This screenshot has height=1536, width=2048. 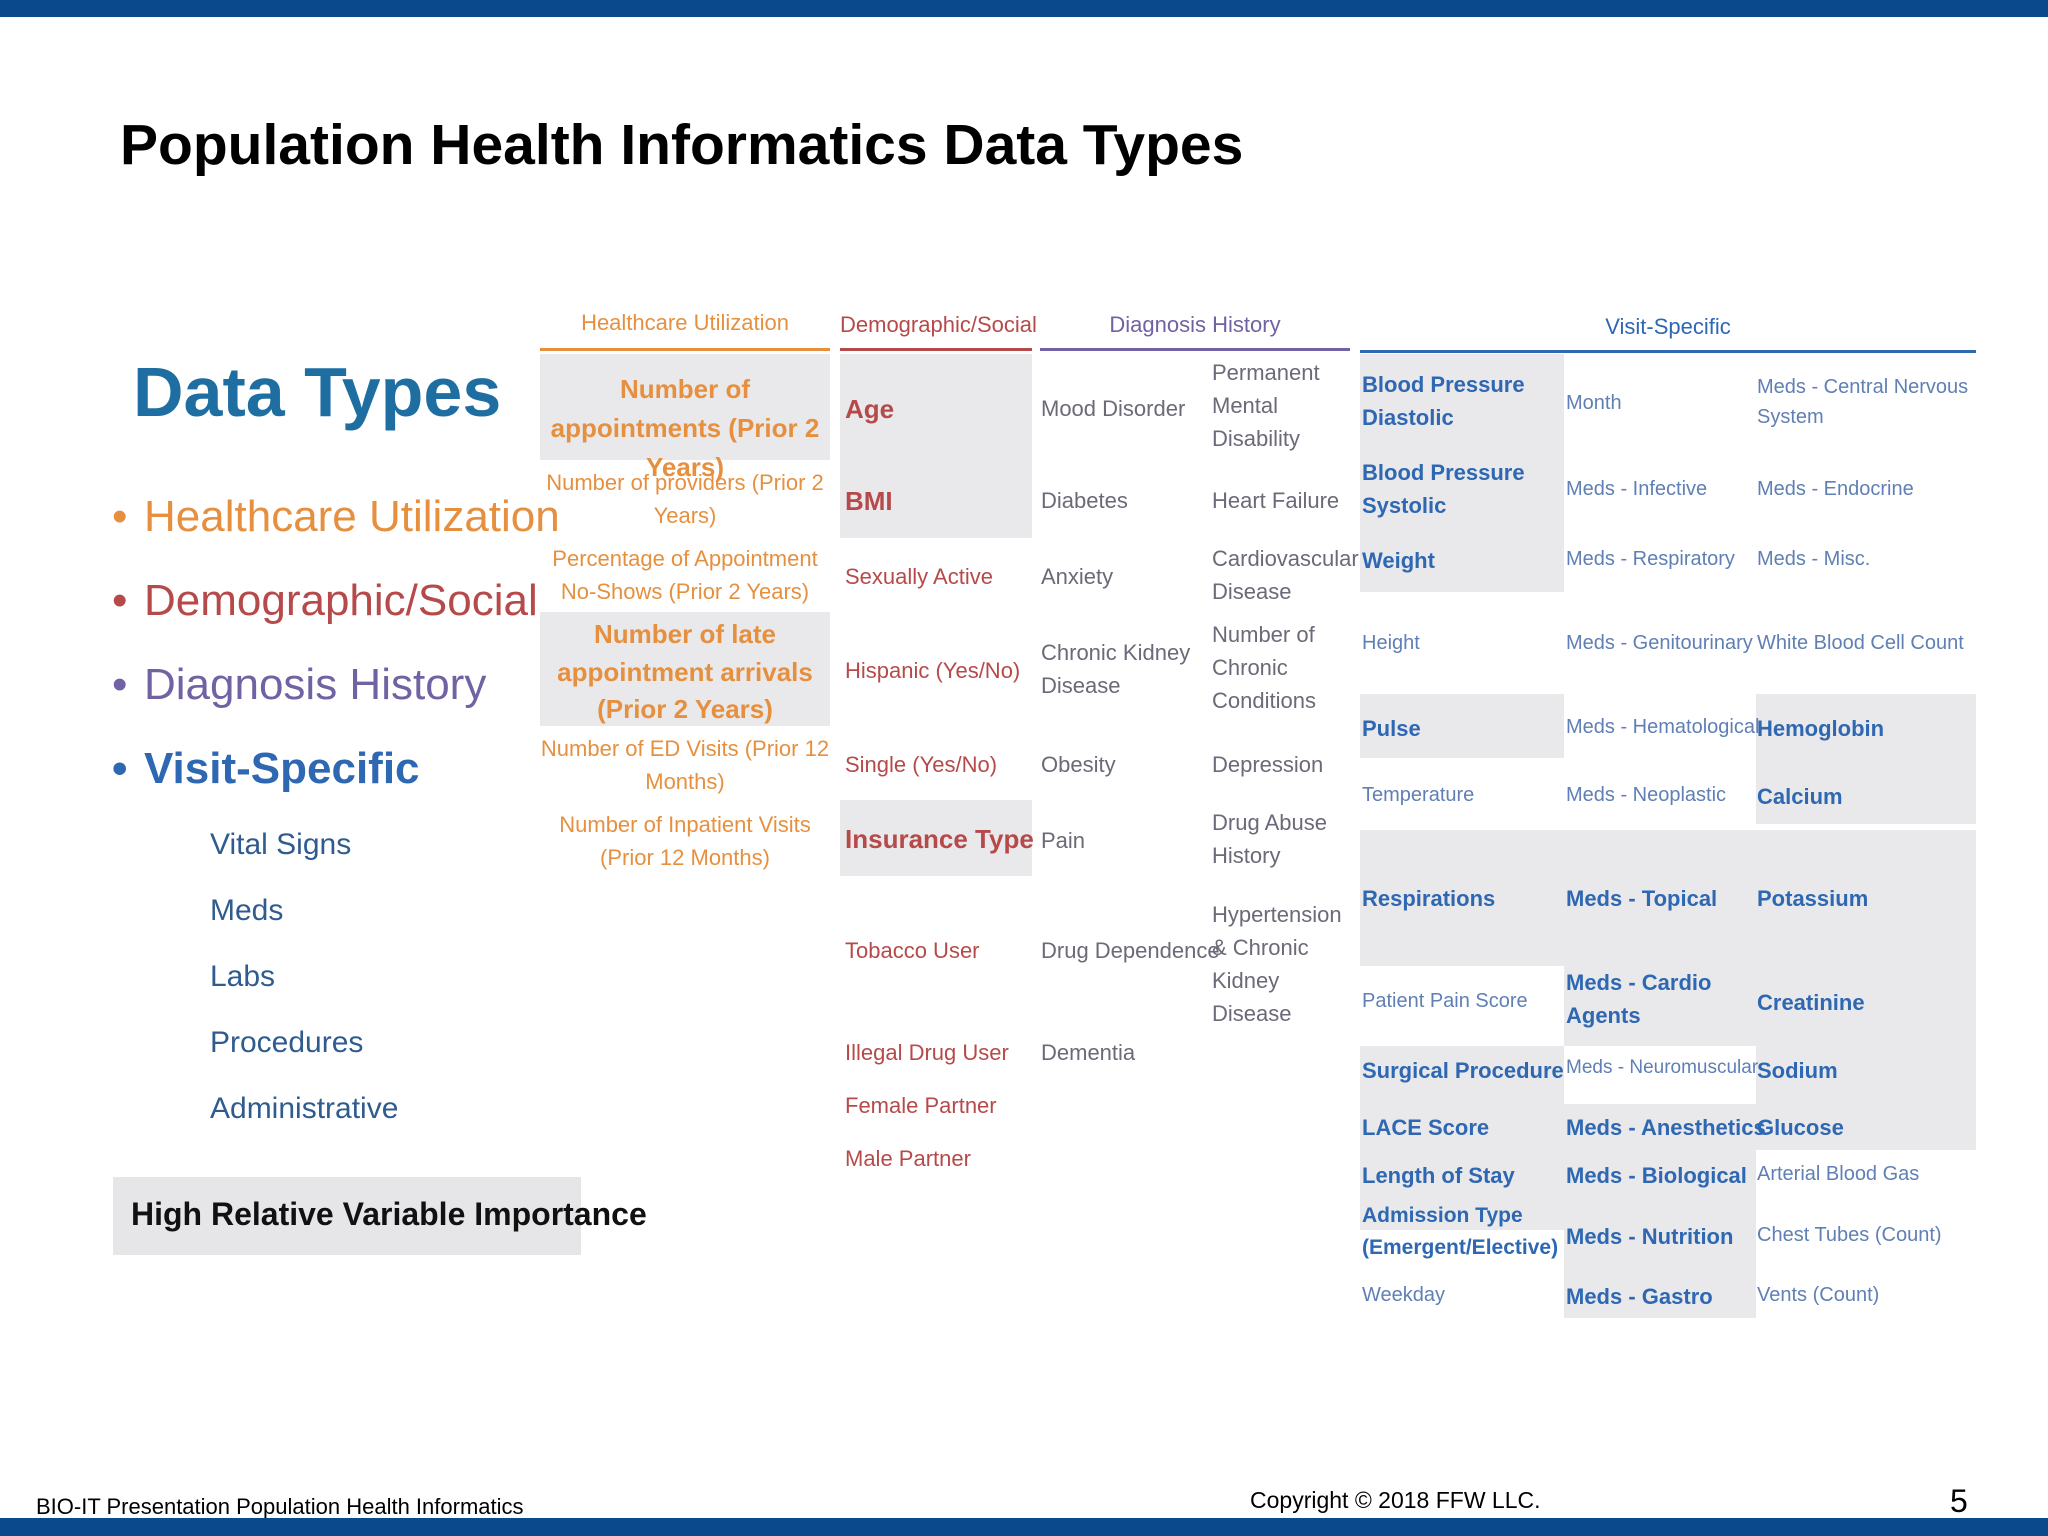 What do you see at coordinates (1443, 489) in the screenshot?
I see `visit-cell: Blood Pressure Systolic` at bounding box center [1443, 489].